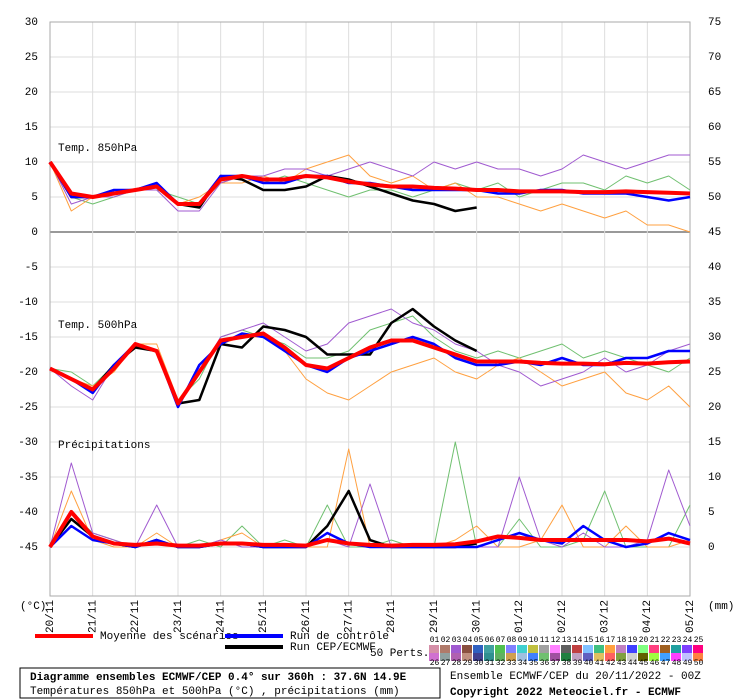  Describe the element at coordinates (179, 616) in the screenshot. I see `x-tick-label: 23/11` at that location.